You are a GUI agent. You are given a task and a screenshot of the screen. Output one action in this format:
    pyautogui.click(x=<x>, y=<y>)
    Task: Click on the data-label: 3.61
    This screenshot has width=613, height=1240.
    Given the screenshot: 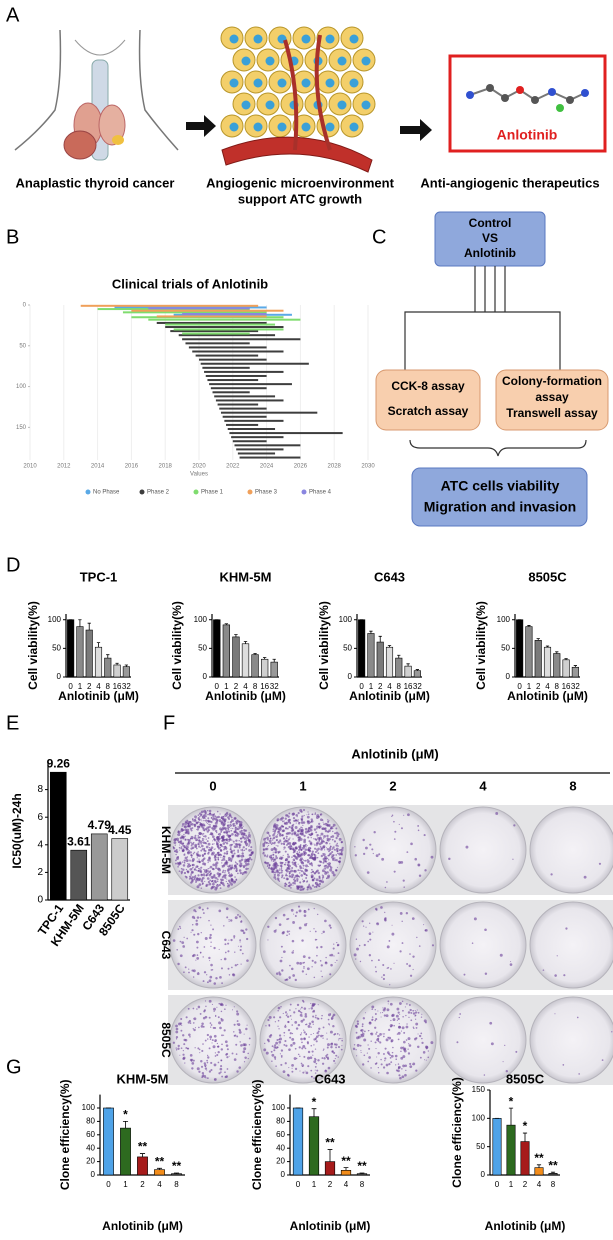 What is the action you would take?
    pyautogui.click(x=79, y=841)
    